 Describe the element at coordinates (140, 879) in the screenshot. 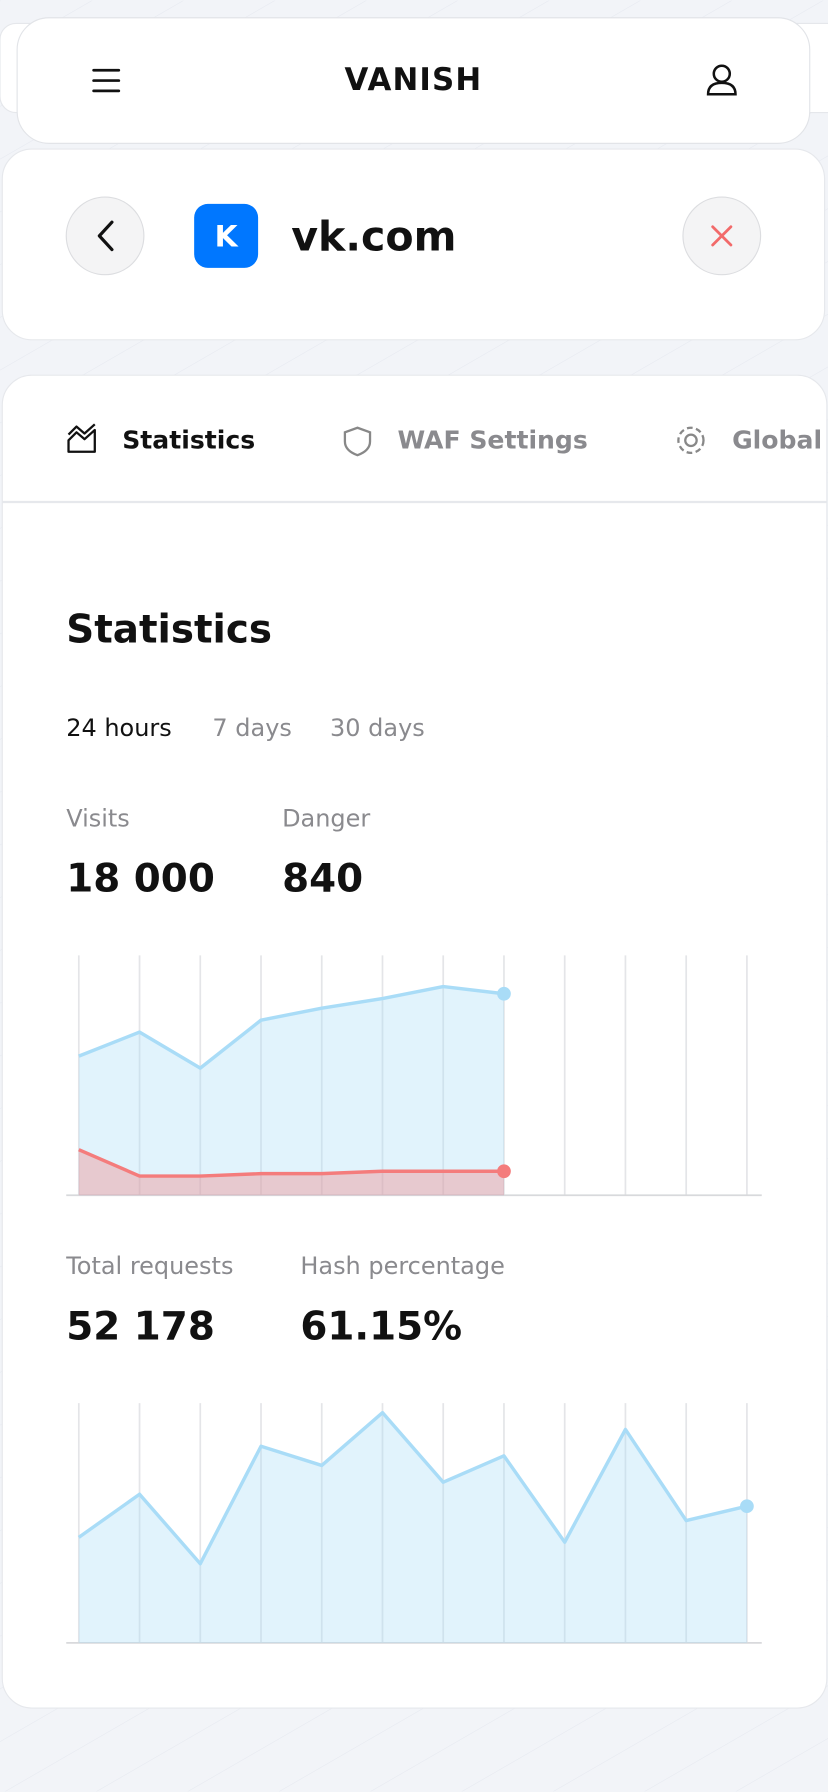

I see `stat-value: 18 000` at that location.